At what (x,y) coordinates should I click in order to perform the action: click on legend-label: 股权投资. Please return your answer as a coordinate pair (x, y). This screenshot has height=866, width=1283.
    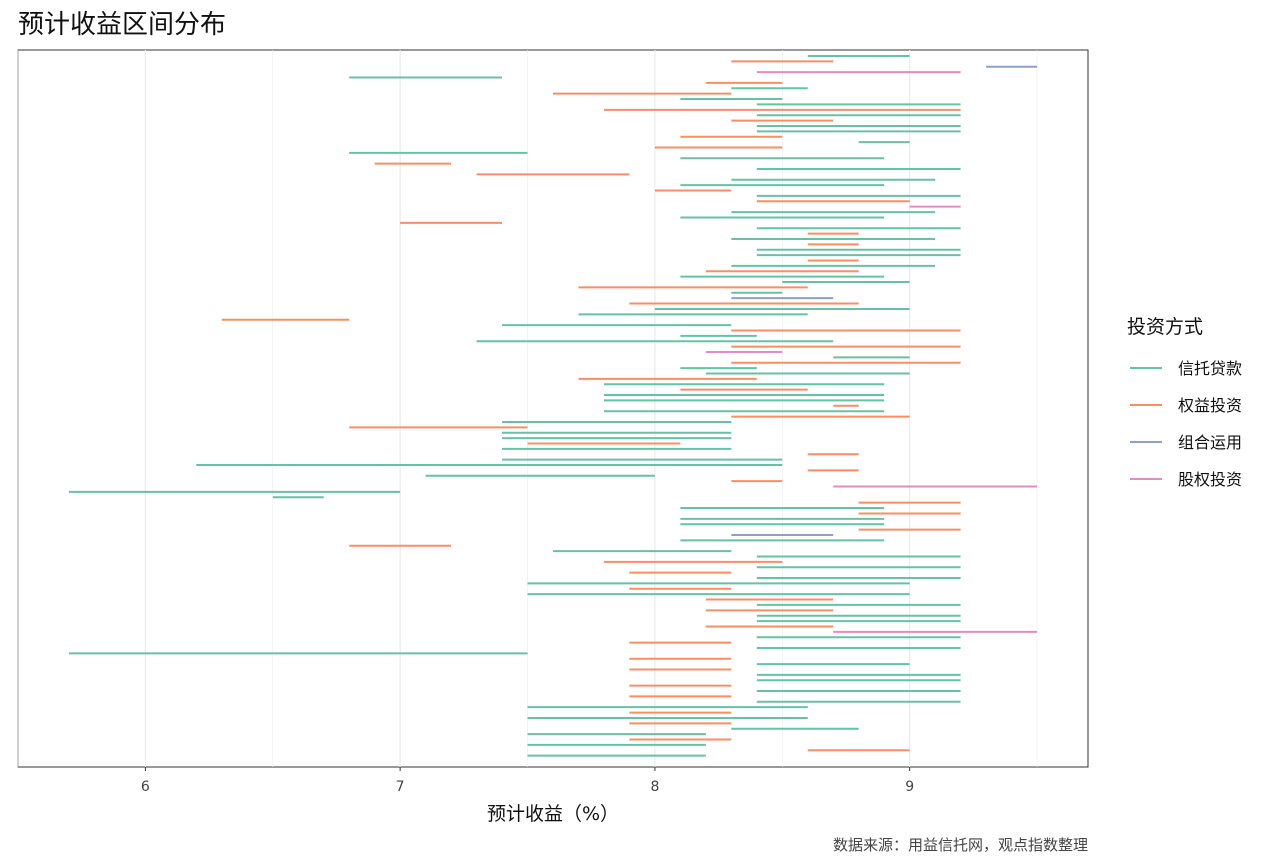
    Looking at the image, I should click on (1210, 479).